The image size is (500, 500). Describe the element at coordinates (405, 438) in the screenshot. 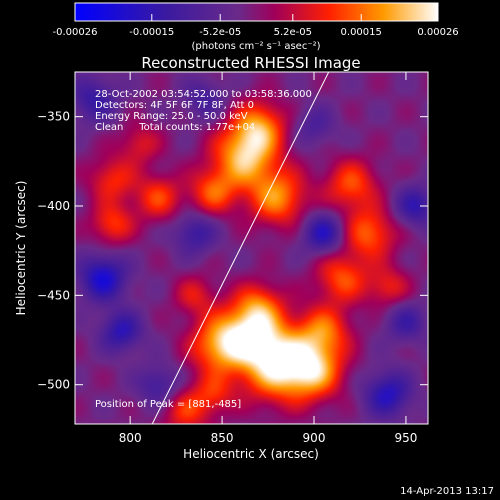

I see `x-tick-label: 950` at that location.